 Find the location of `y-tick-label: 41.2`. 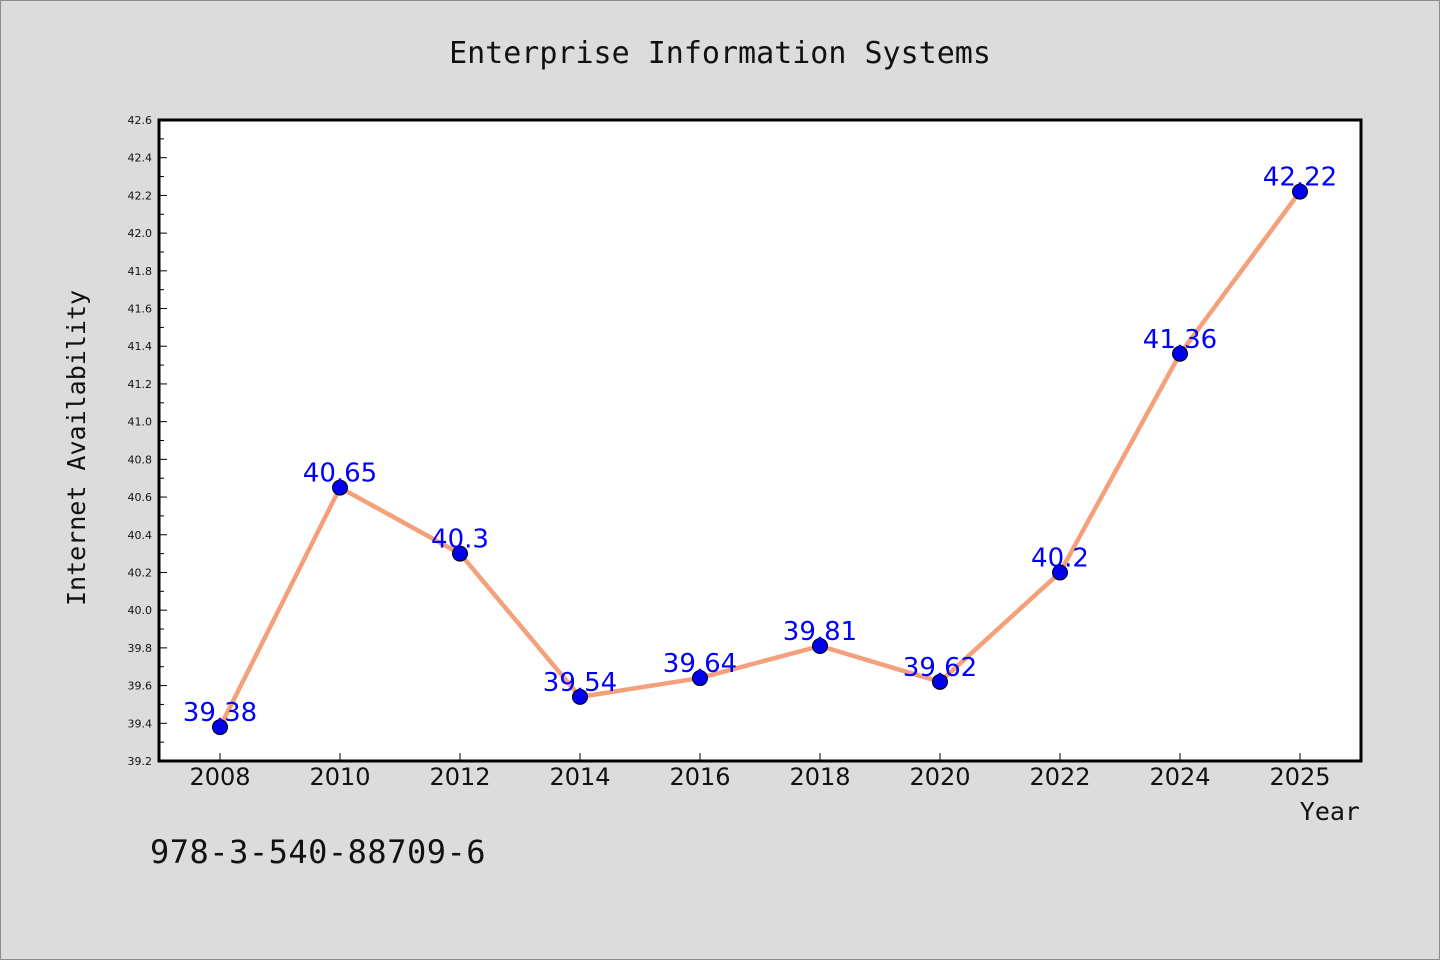

y-tick-label: 41.2 is located at coordinates (140, 384).